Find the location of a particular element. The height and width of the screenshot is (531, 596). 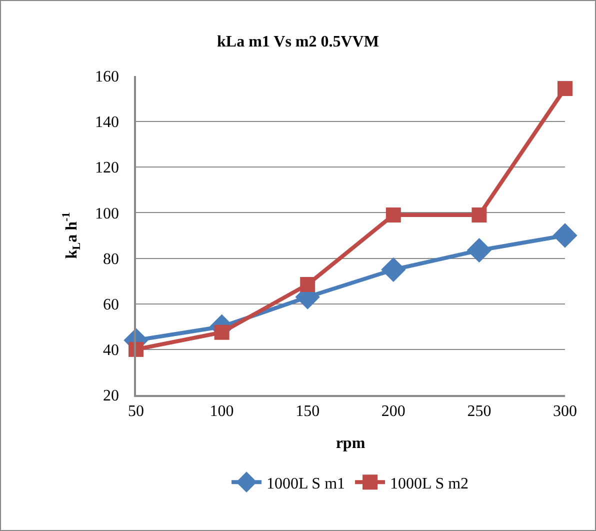

x-tick-label: 200 is located at coordinates (393, 411).